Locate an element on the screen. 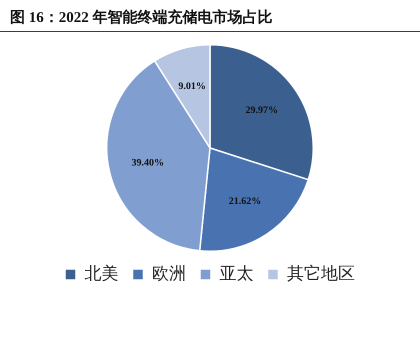 Image resolution: width=420 pixels, height=338 pixels. data-label: 9.01% is located at coordinates (192, 86).